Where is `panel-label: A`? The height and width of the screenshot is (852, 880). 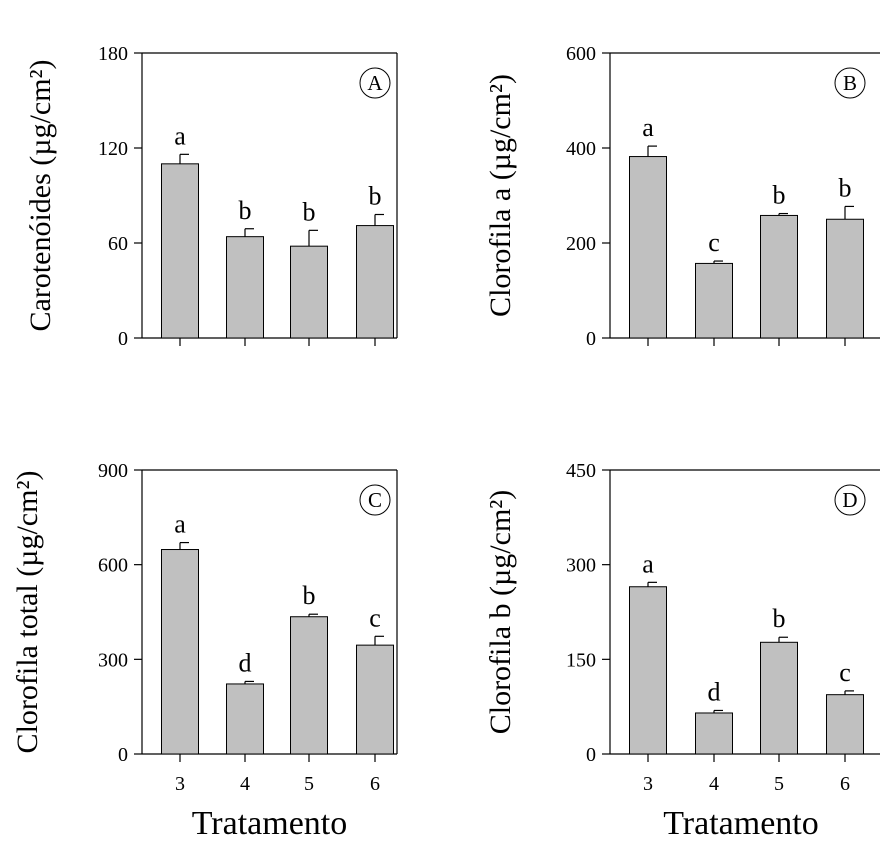
panel-label: A is located at coordinates (375, 83).